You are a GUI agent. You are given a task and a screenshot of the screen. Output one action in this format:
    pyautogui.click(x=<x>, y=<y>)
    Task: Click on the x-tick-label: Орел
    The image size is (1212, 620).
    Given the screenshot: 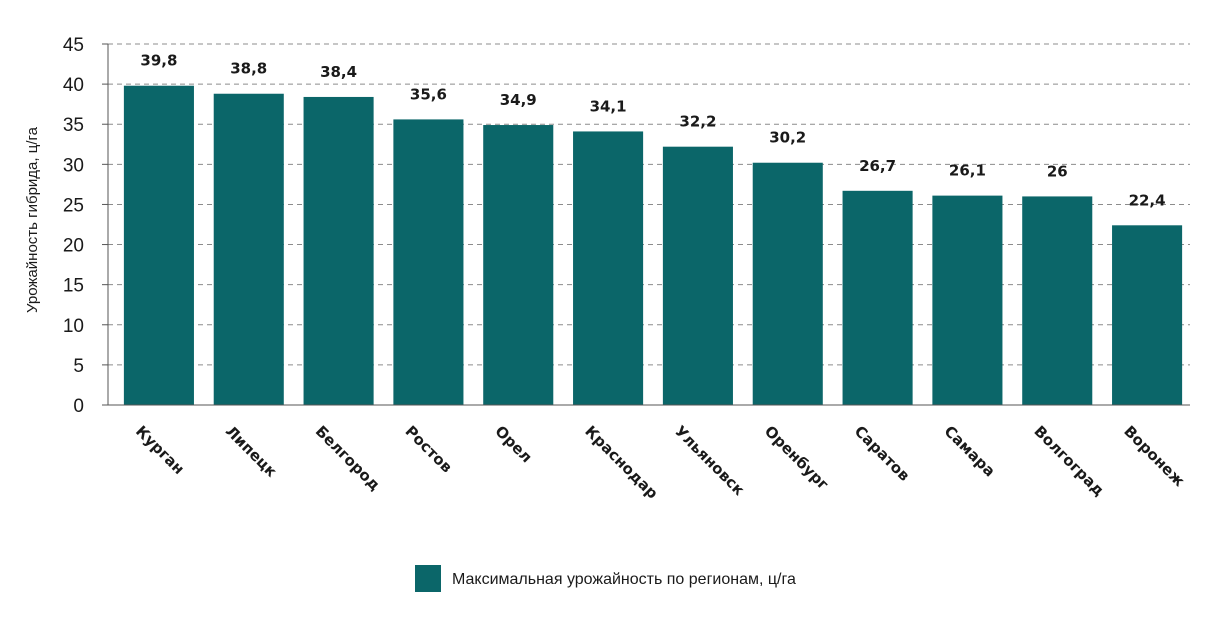 What is the action you would take?
    pyautogui.click(x=513, y=444)
    